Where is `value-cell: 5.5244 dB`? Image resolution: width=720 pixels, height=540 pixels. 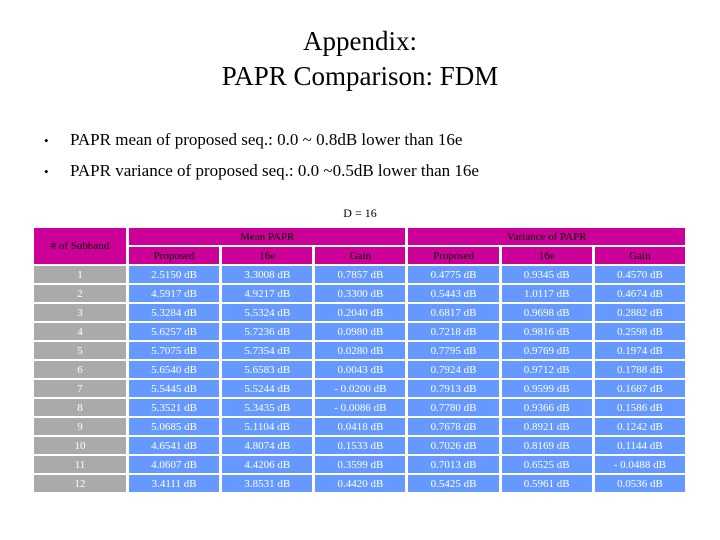
value-cell: 5.5244 dB is located at coordinates (267, 388).